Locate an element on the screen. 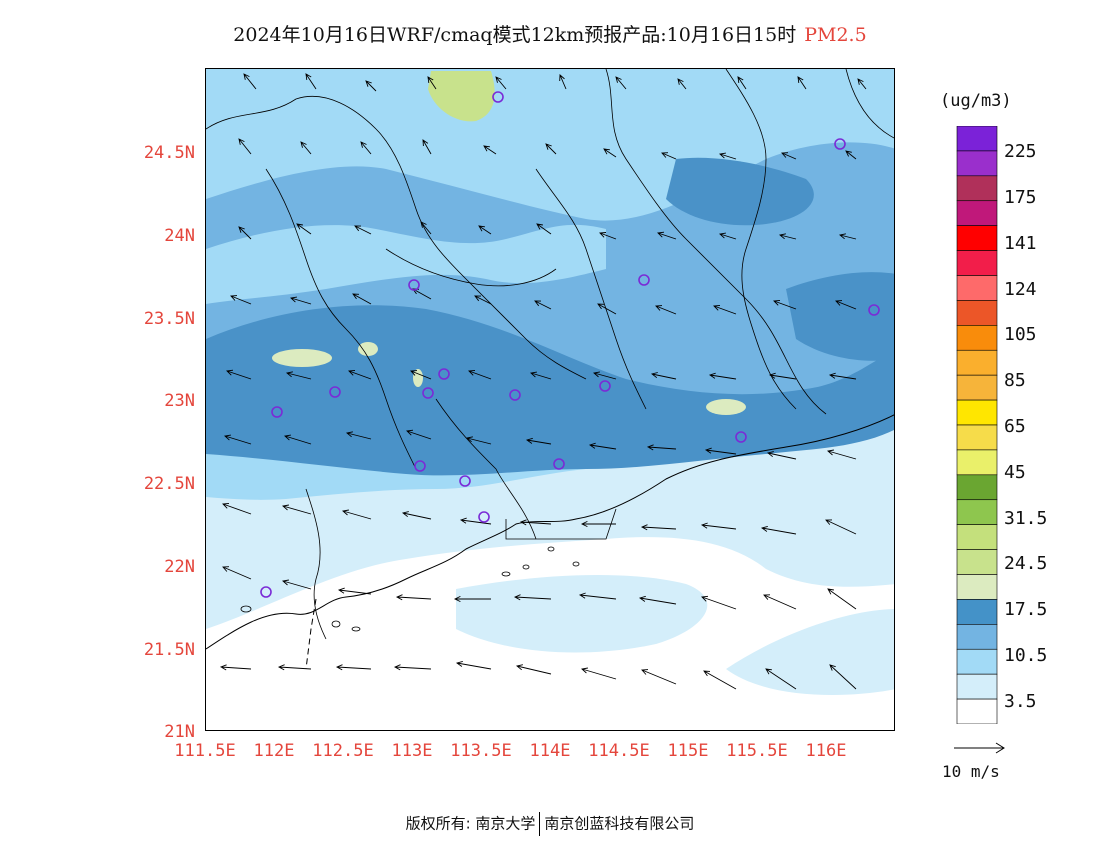 The width and height of the screenshot is (1100, 850). lat-label: 24N is located at coordinates (179, 236).